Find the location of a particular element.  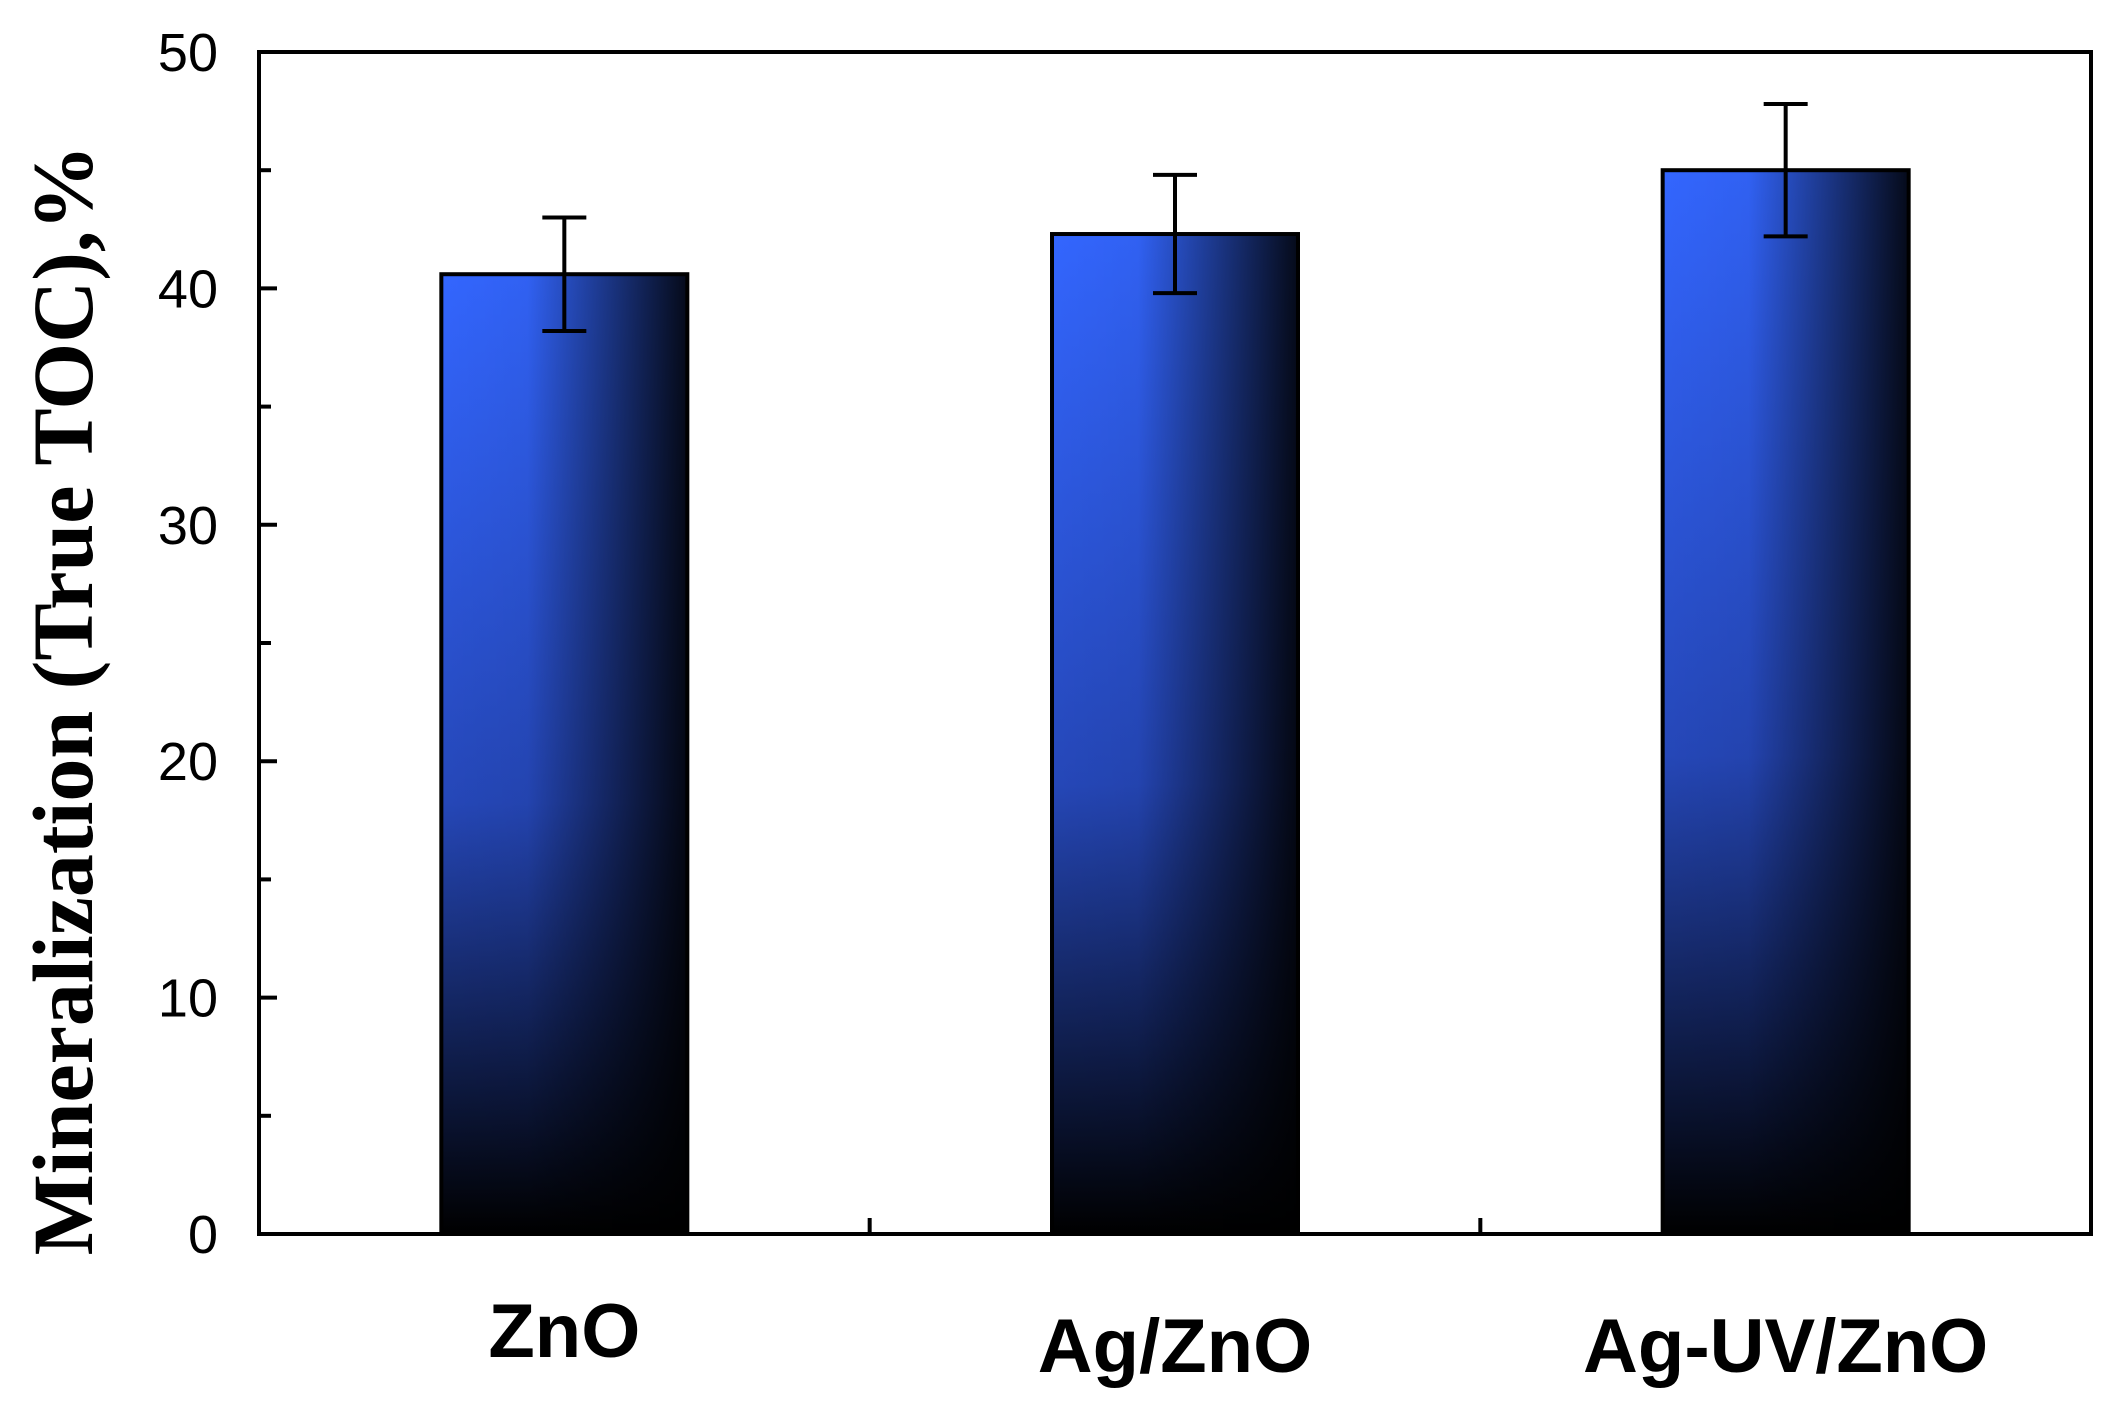

bar-2-shading is located at coordinates (1175, 734).